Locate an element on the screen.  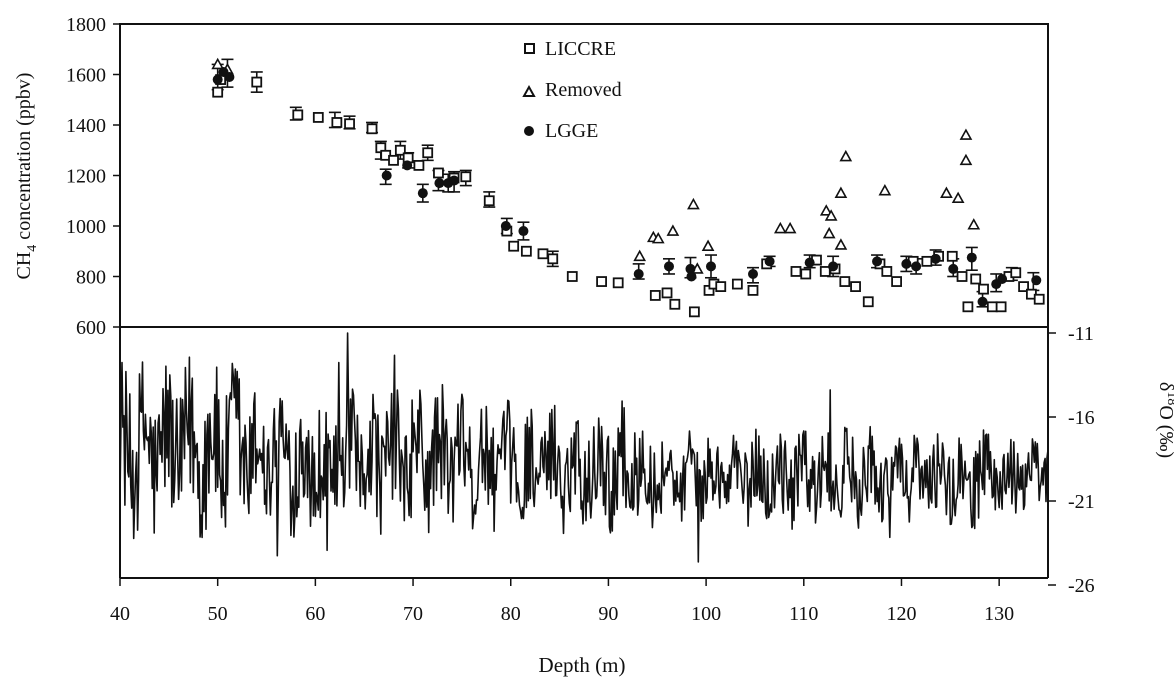
y-tick-label-800: 800 is located at coordinates (91, 278).